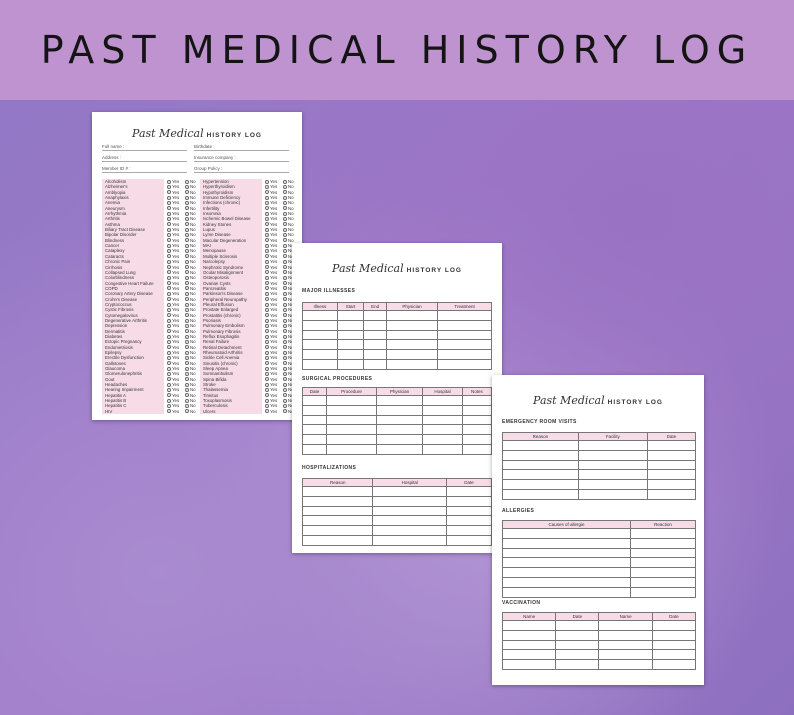 The width and height of the screenshot is (794, 715). Describe the element at coordinates (144, 158) in the screenshot. I see `address-field: Address :` at that location.